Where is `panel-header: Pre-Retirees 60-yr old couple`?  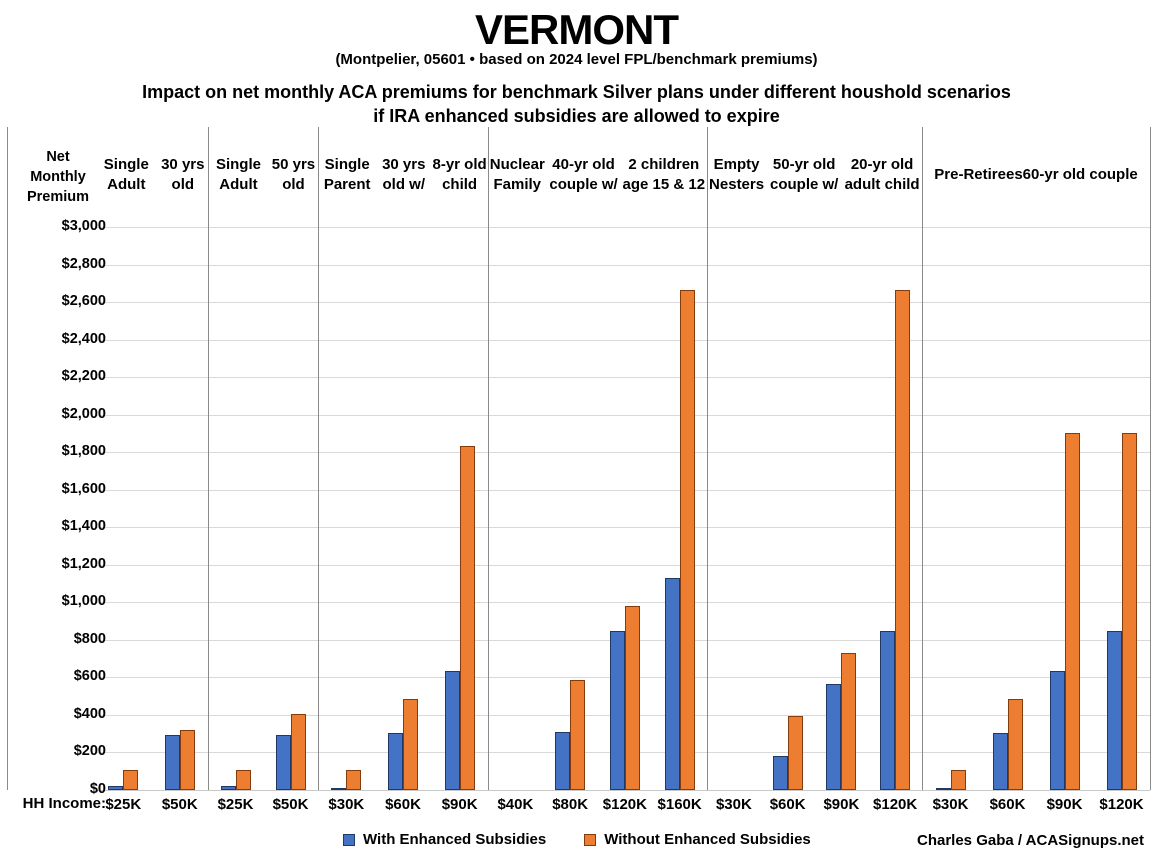
panel-header: Pre-Retirees 60-yr old couple is located at coordinates (1036, 174).